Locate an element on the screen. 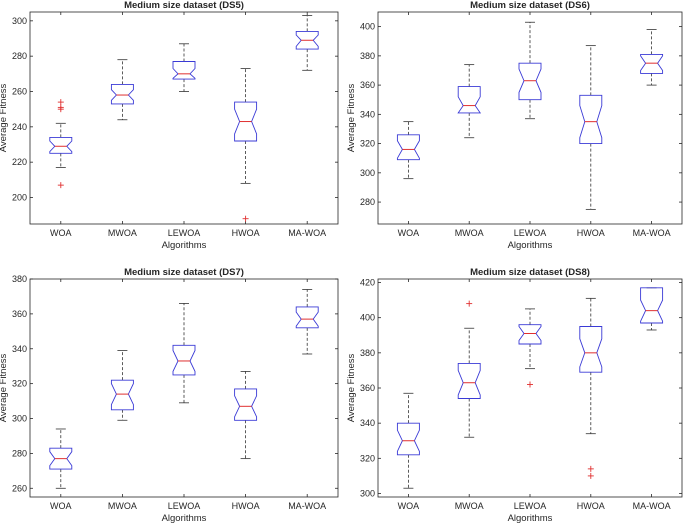 Image resolution: width=685 pixels, height=528 pixels. y-tick-label: 220 is located at coordinates (19, 162).